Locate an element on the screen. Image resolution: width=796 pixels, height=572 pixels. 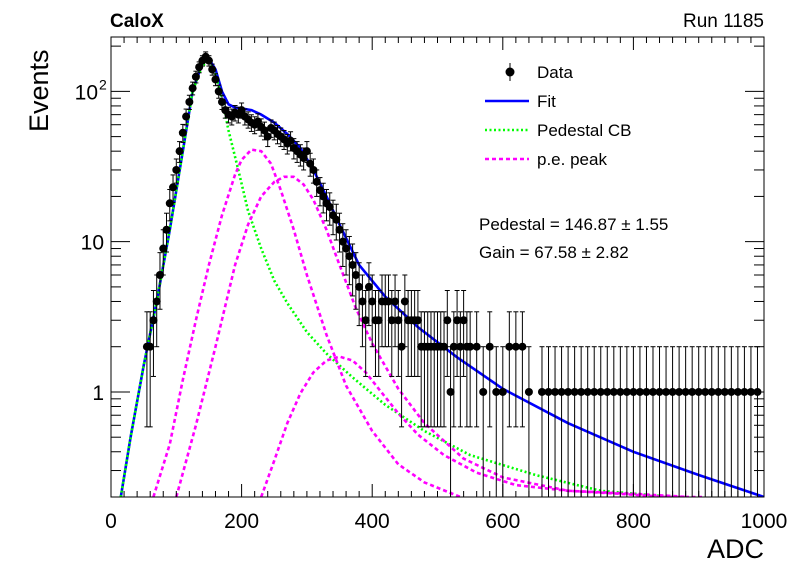
legend-entry-data: Data is located at coordinates (539, 72).